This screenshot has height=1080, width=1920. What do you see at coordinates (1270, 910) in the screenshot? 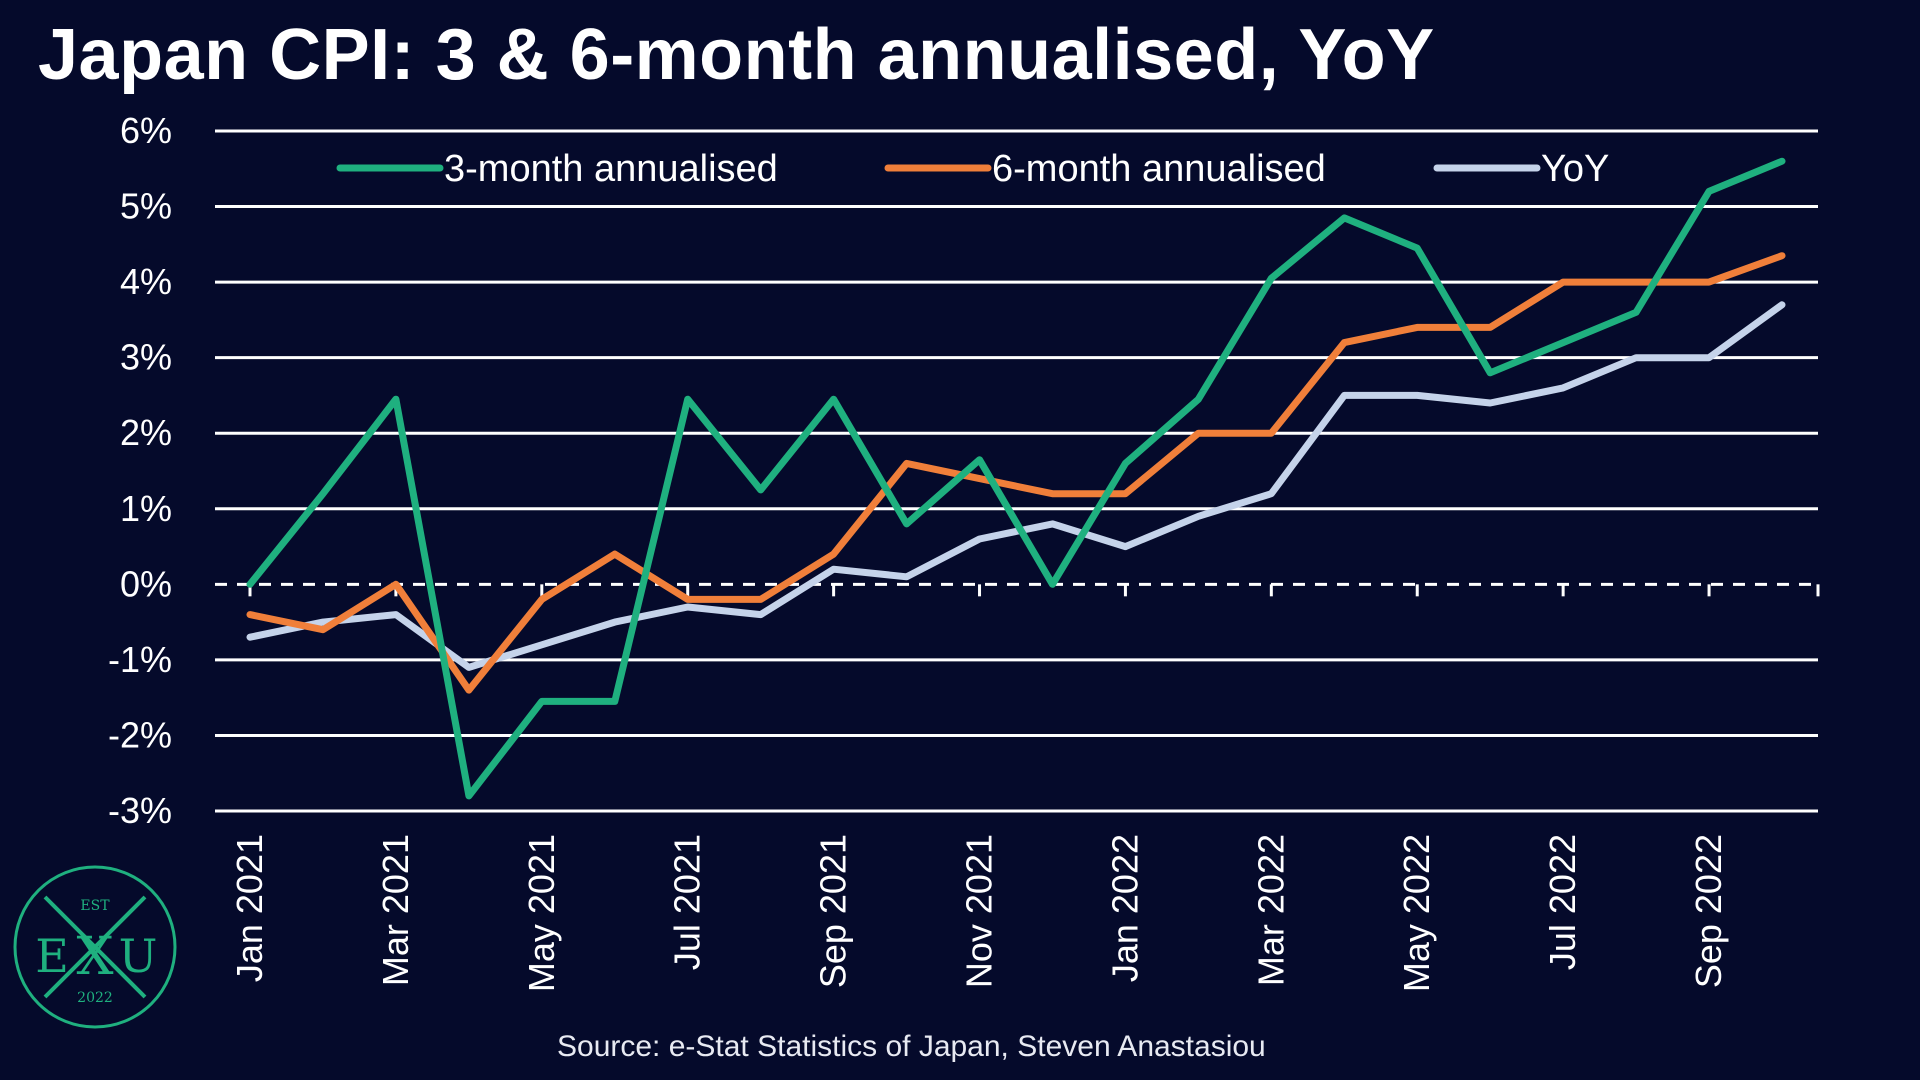
I see `x-tick-label: Mar 2022` at bounding box center [1270, 910].